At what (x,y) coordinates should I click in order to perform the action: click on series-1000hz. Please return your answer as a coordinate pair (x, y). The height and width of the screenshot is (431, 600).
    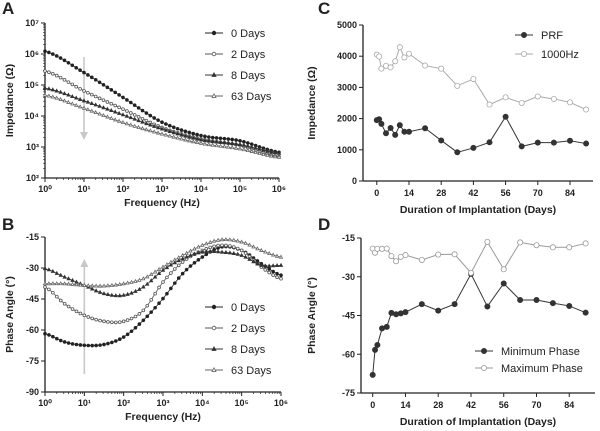
    Looking at the image, I should click on (481, 78).